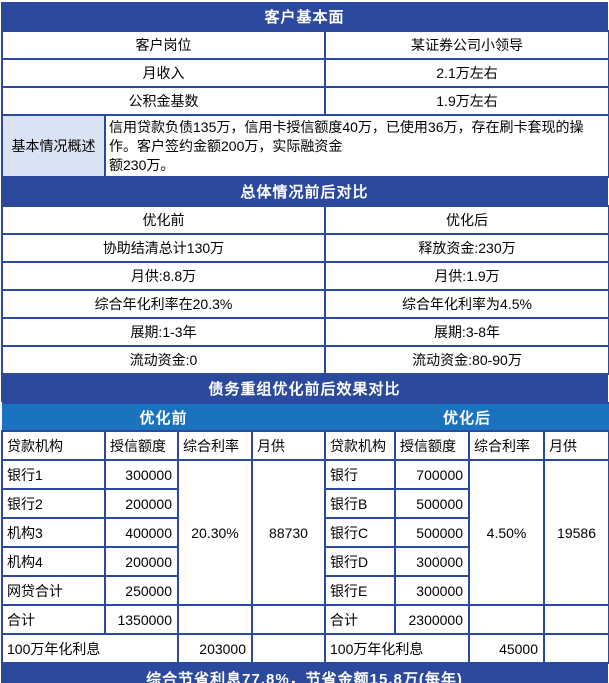 The width and height of the screenshot is (609, 683). What do you see at coordinates (304, 673) in the screenshot?
I see `savings-summary-footer: 综合节省利息77.8%，节省金额15.8万(每年)` at bounding box center [304, 673].